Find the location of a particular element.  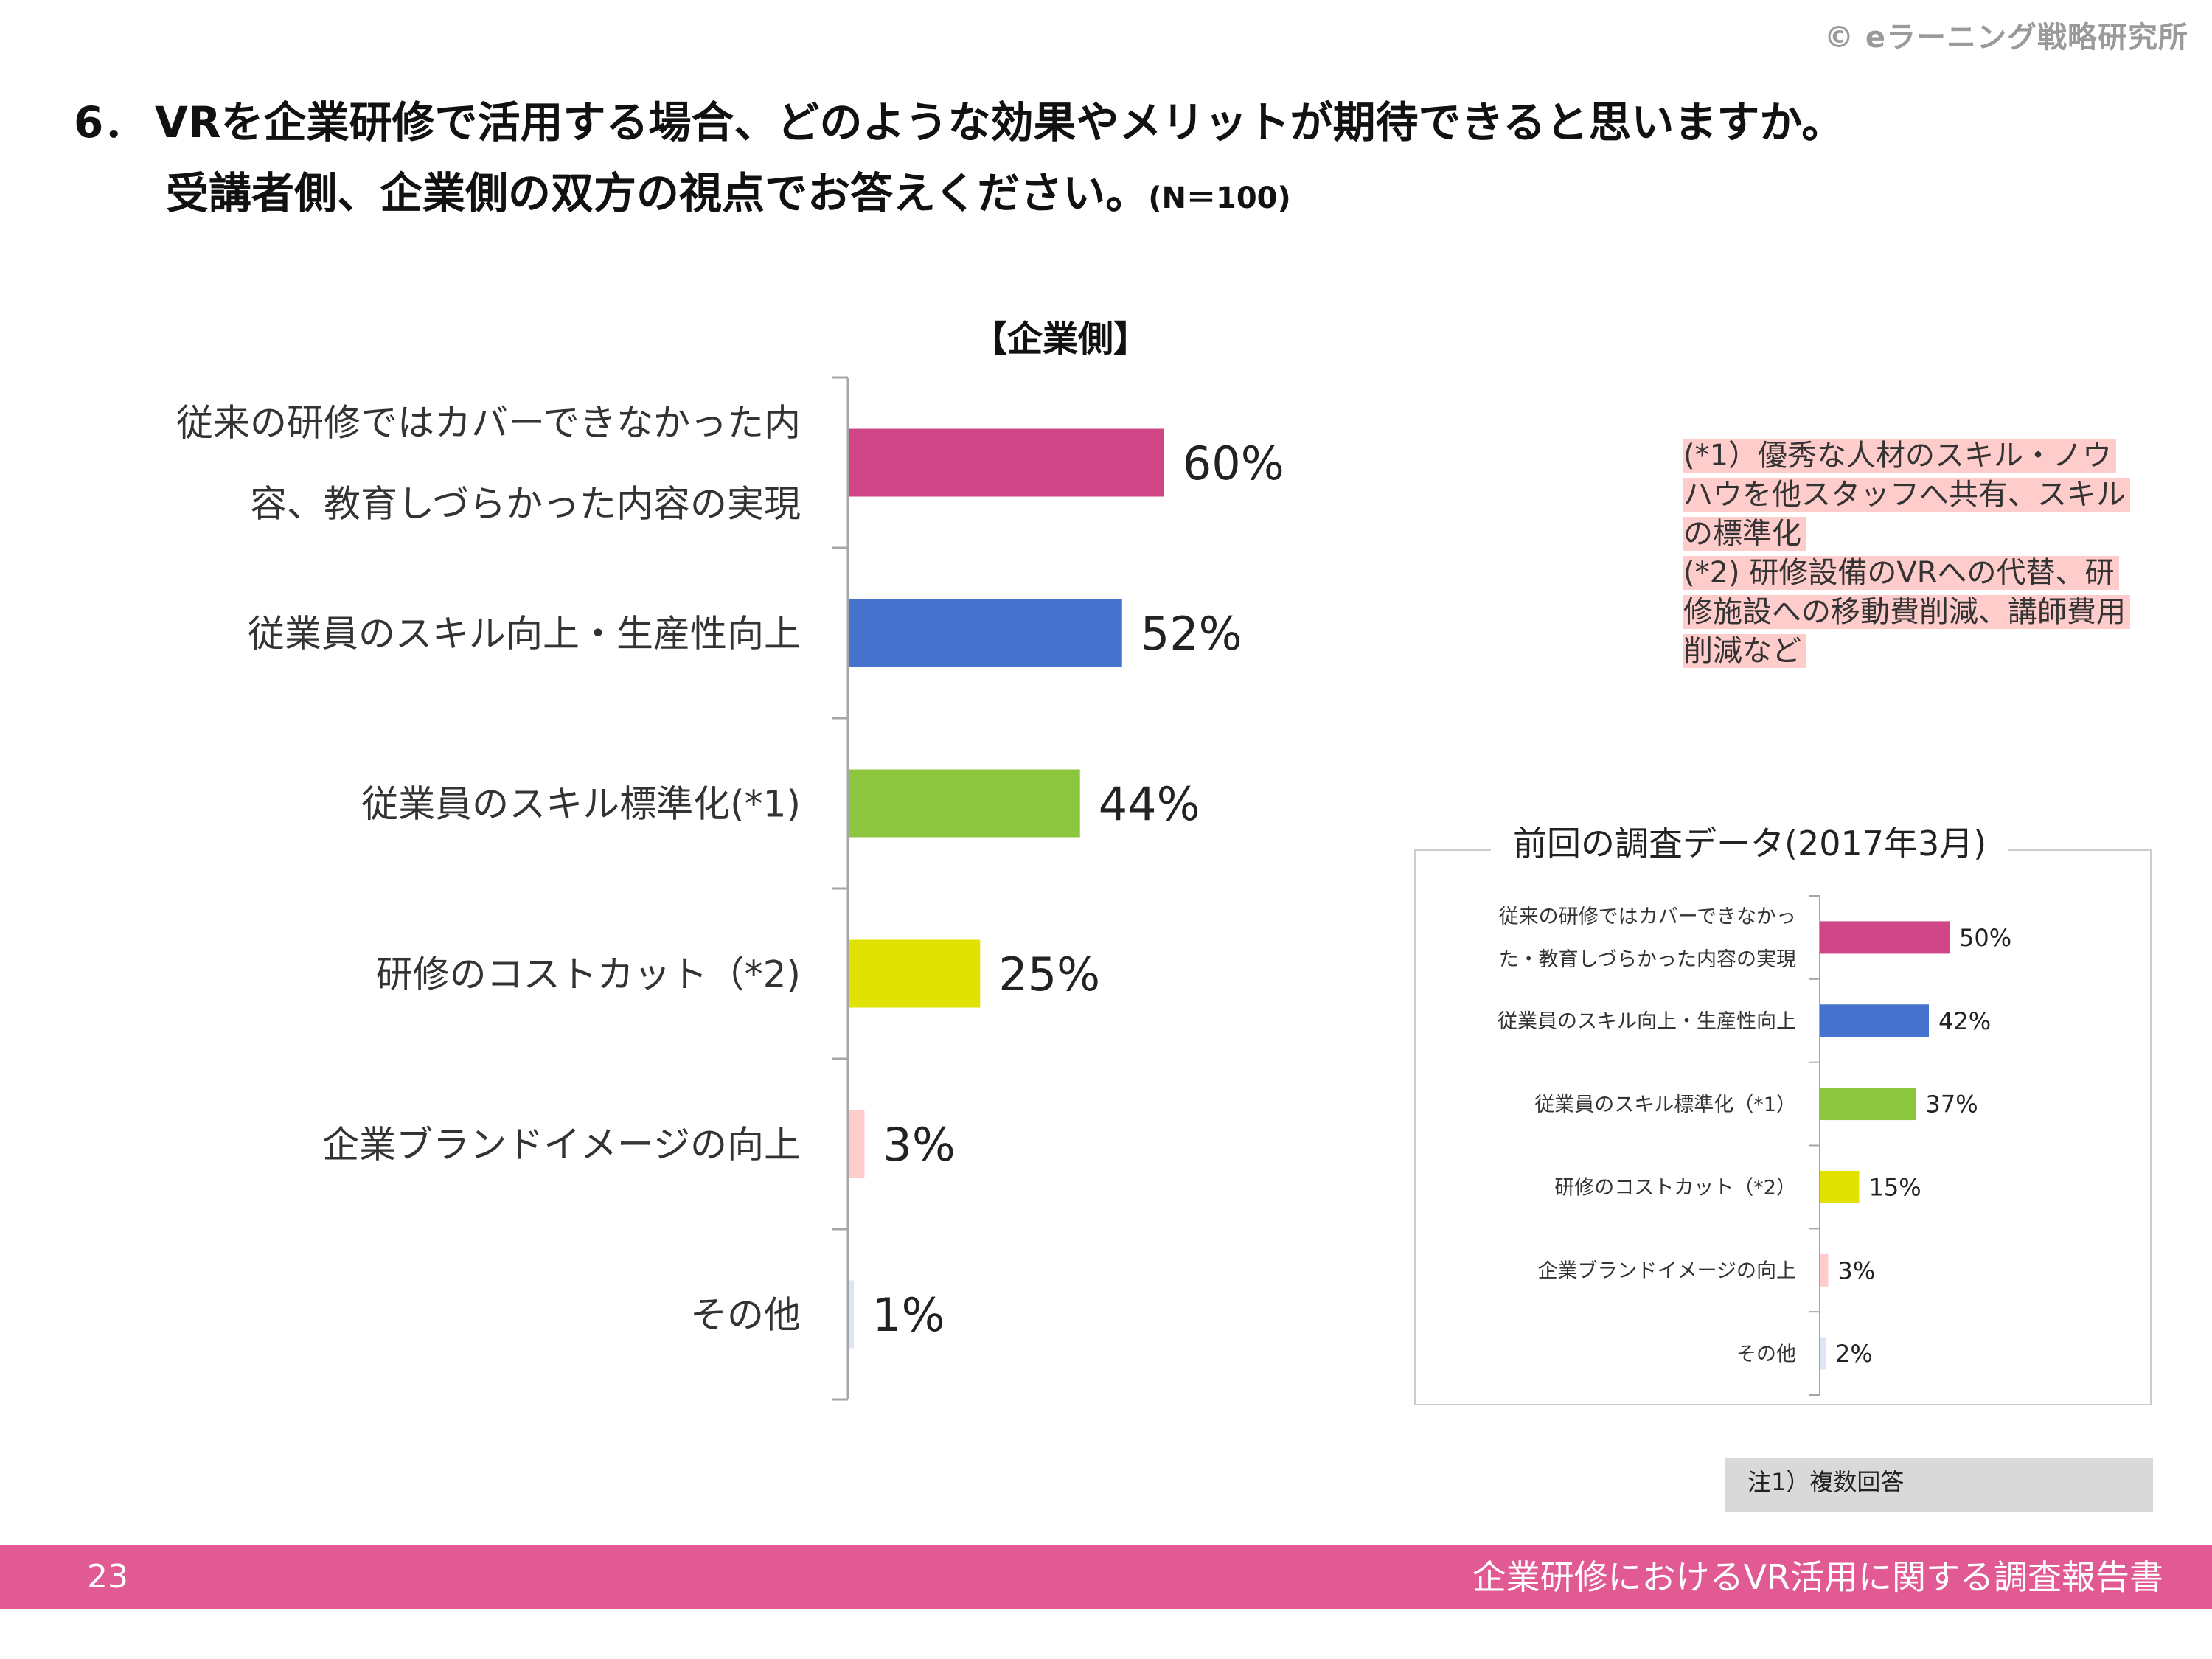

main-value-label: 3% is located at coordinates (919, 1145).